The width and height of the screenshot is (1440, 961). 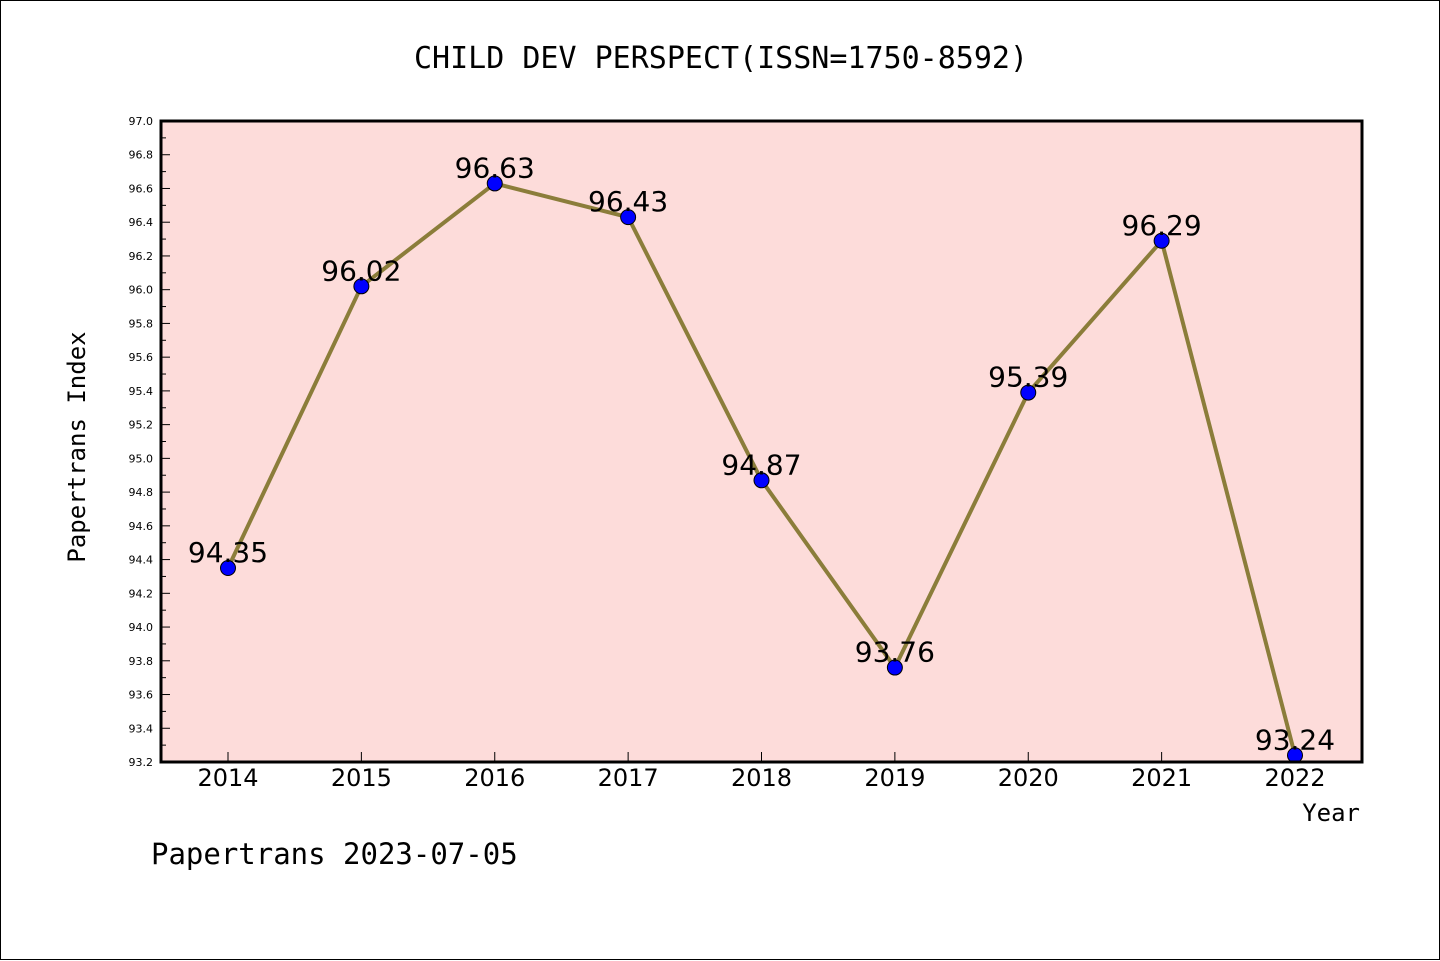 What do you see at coordinates (228, 552) in the screenshot?
I see `data-label: 94.35` at bounding box center [228, 552].